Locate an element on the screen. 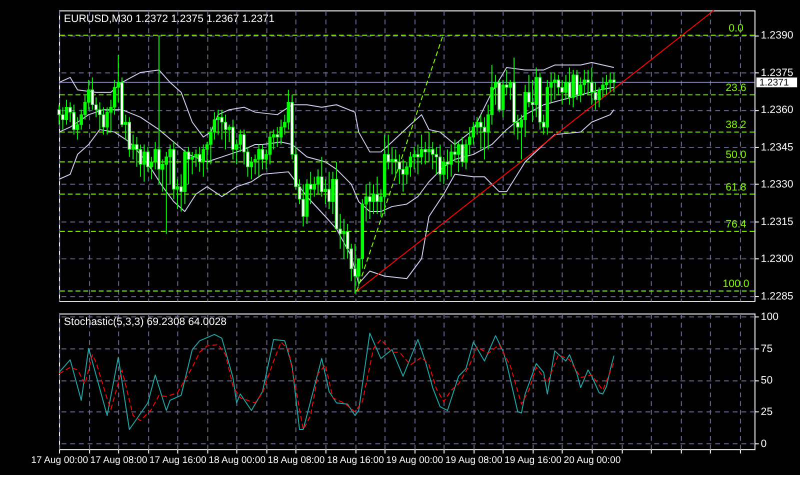  annotation: 0.0 is located at coordinates (736, 28).